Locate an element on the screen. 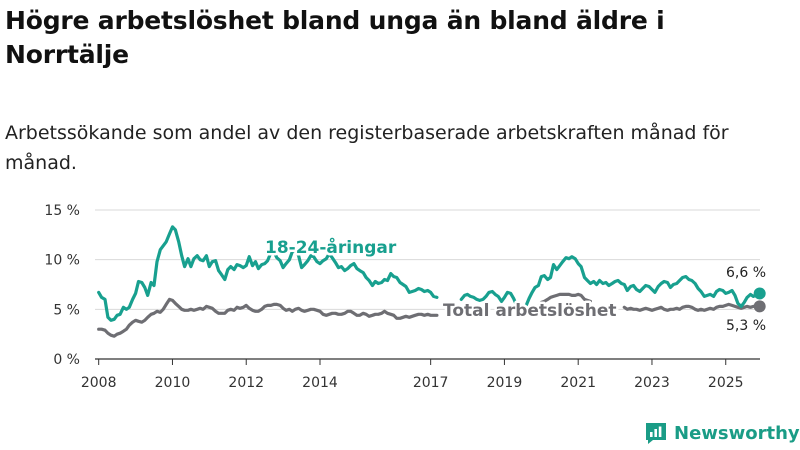  newsworthy-logo-icon is located at coordinates (656, 433).